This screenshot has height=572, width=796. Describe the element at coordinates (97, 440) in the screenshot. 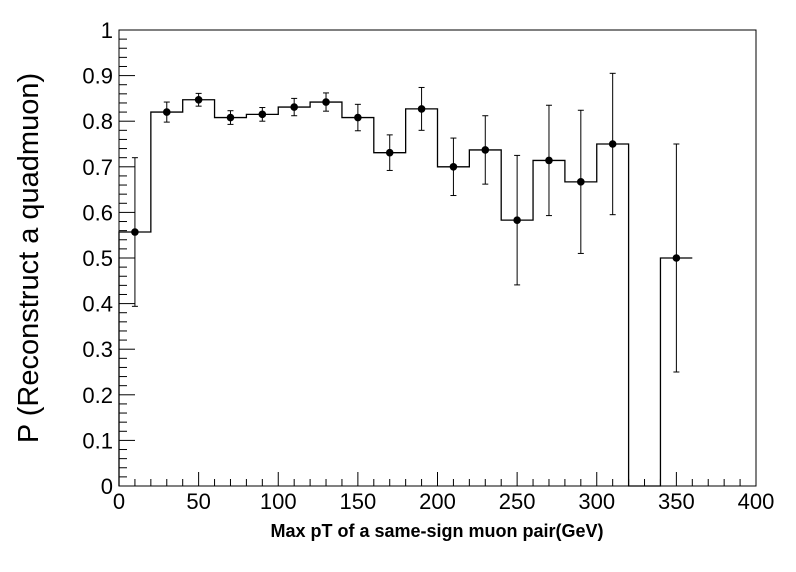

I see `y-tick-label: 0.1` at that location.